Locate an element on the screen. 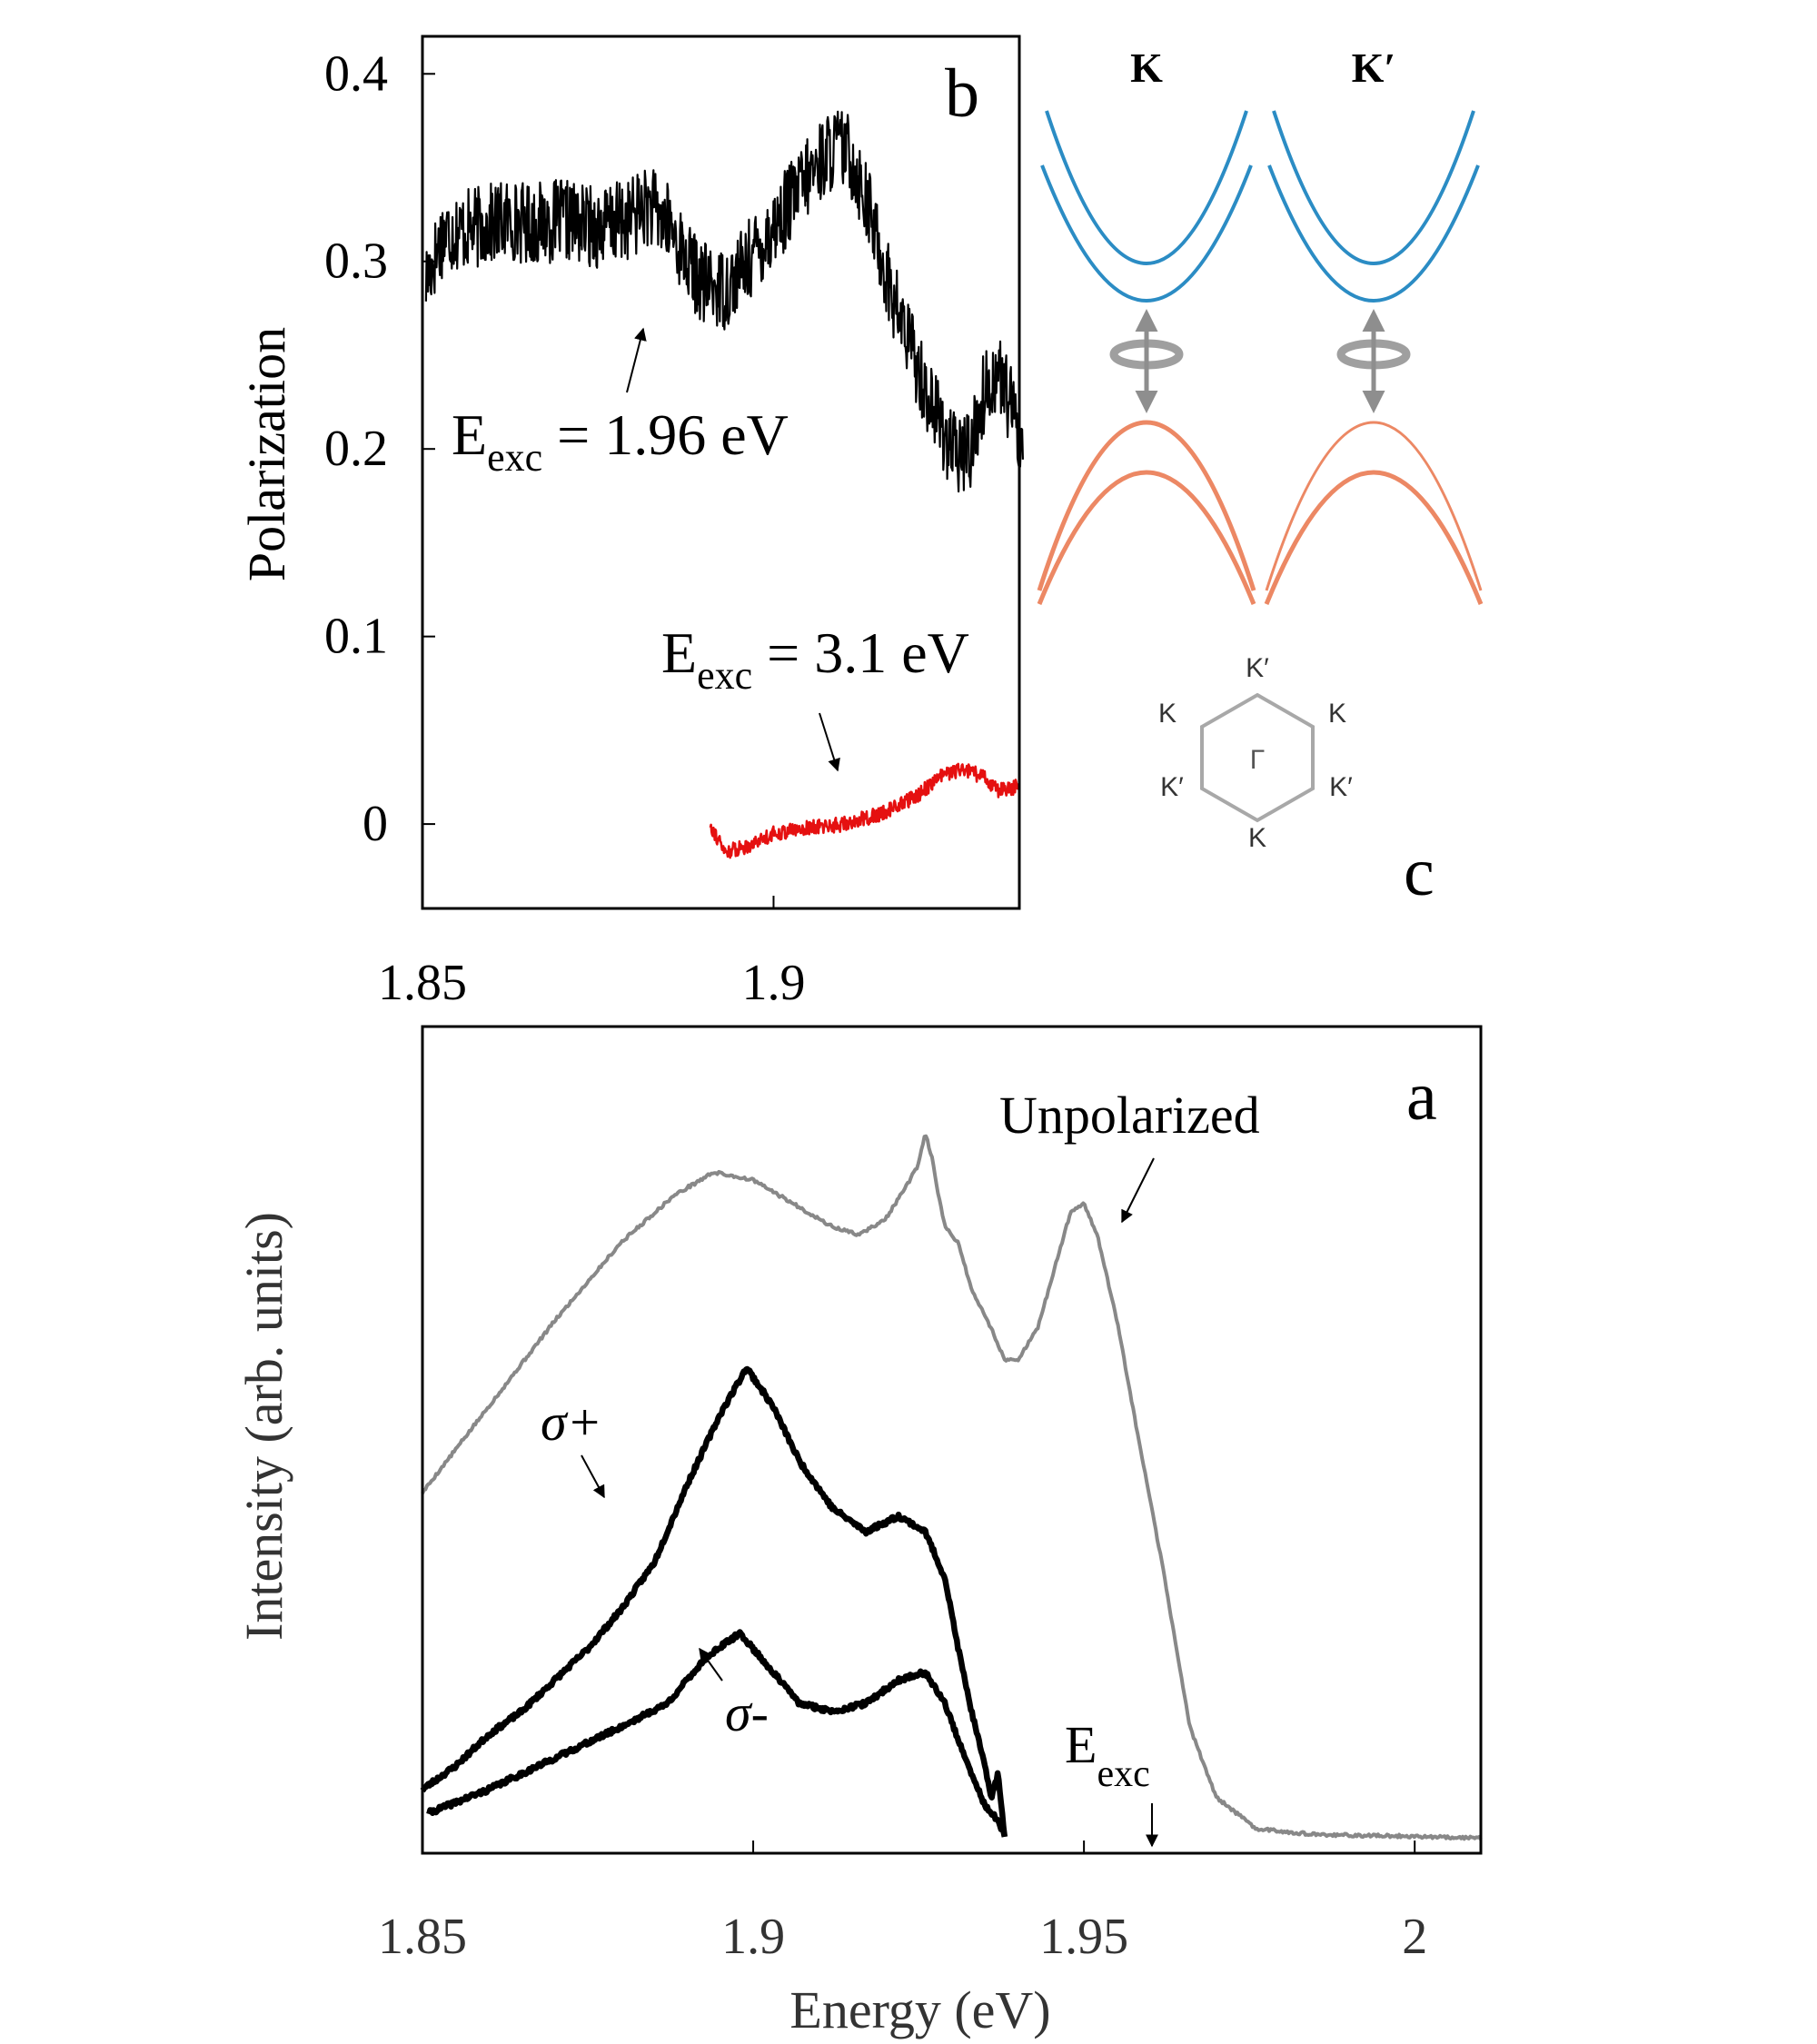 The image size is (1817, 2044). bz-label-bottom: K is located at coordinates (1257, 838).